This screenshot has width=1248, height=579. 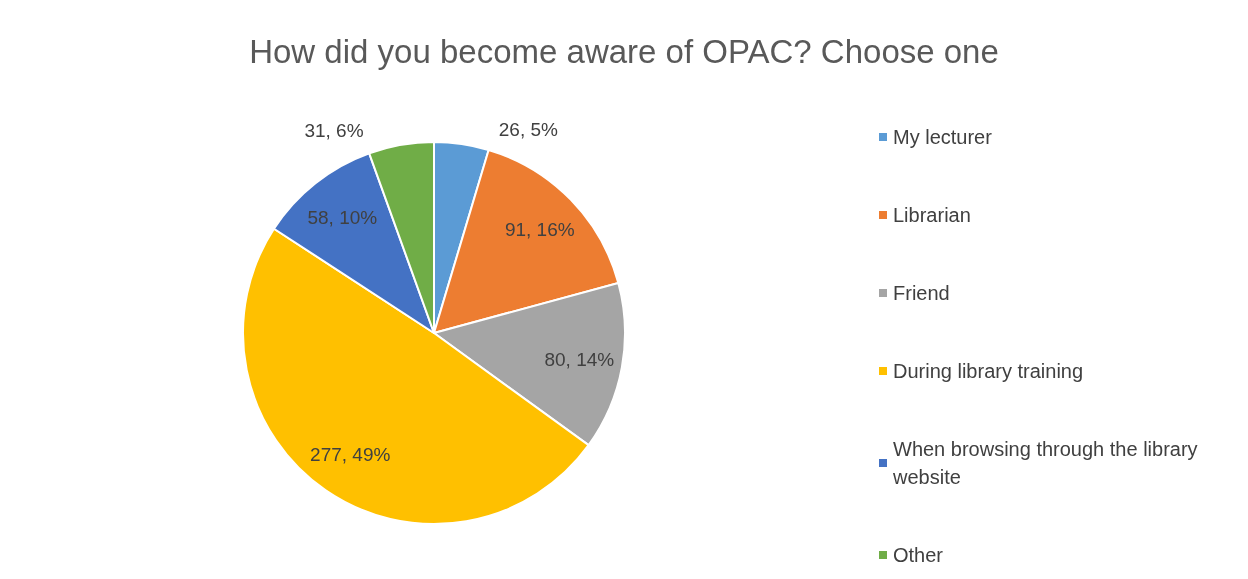 I want to click on chart-title: How did you become aware of OPAC? Choose one, so click(x=624, y=51).